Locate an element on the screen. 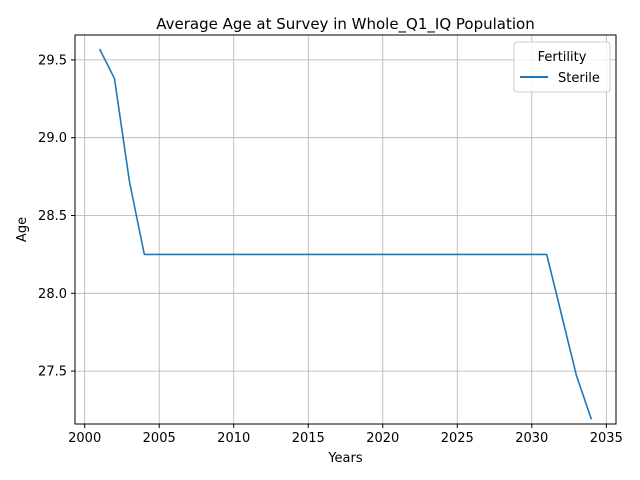 The width and height of the screenshot is (640, 480). x-axis-label: Years is located at coordinates (345, 458).